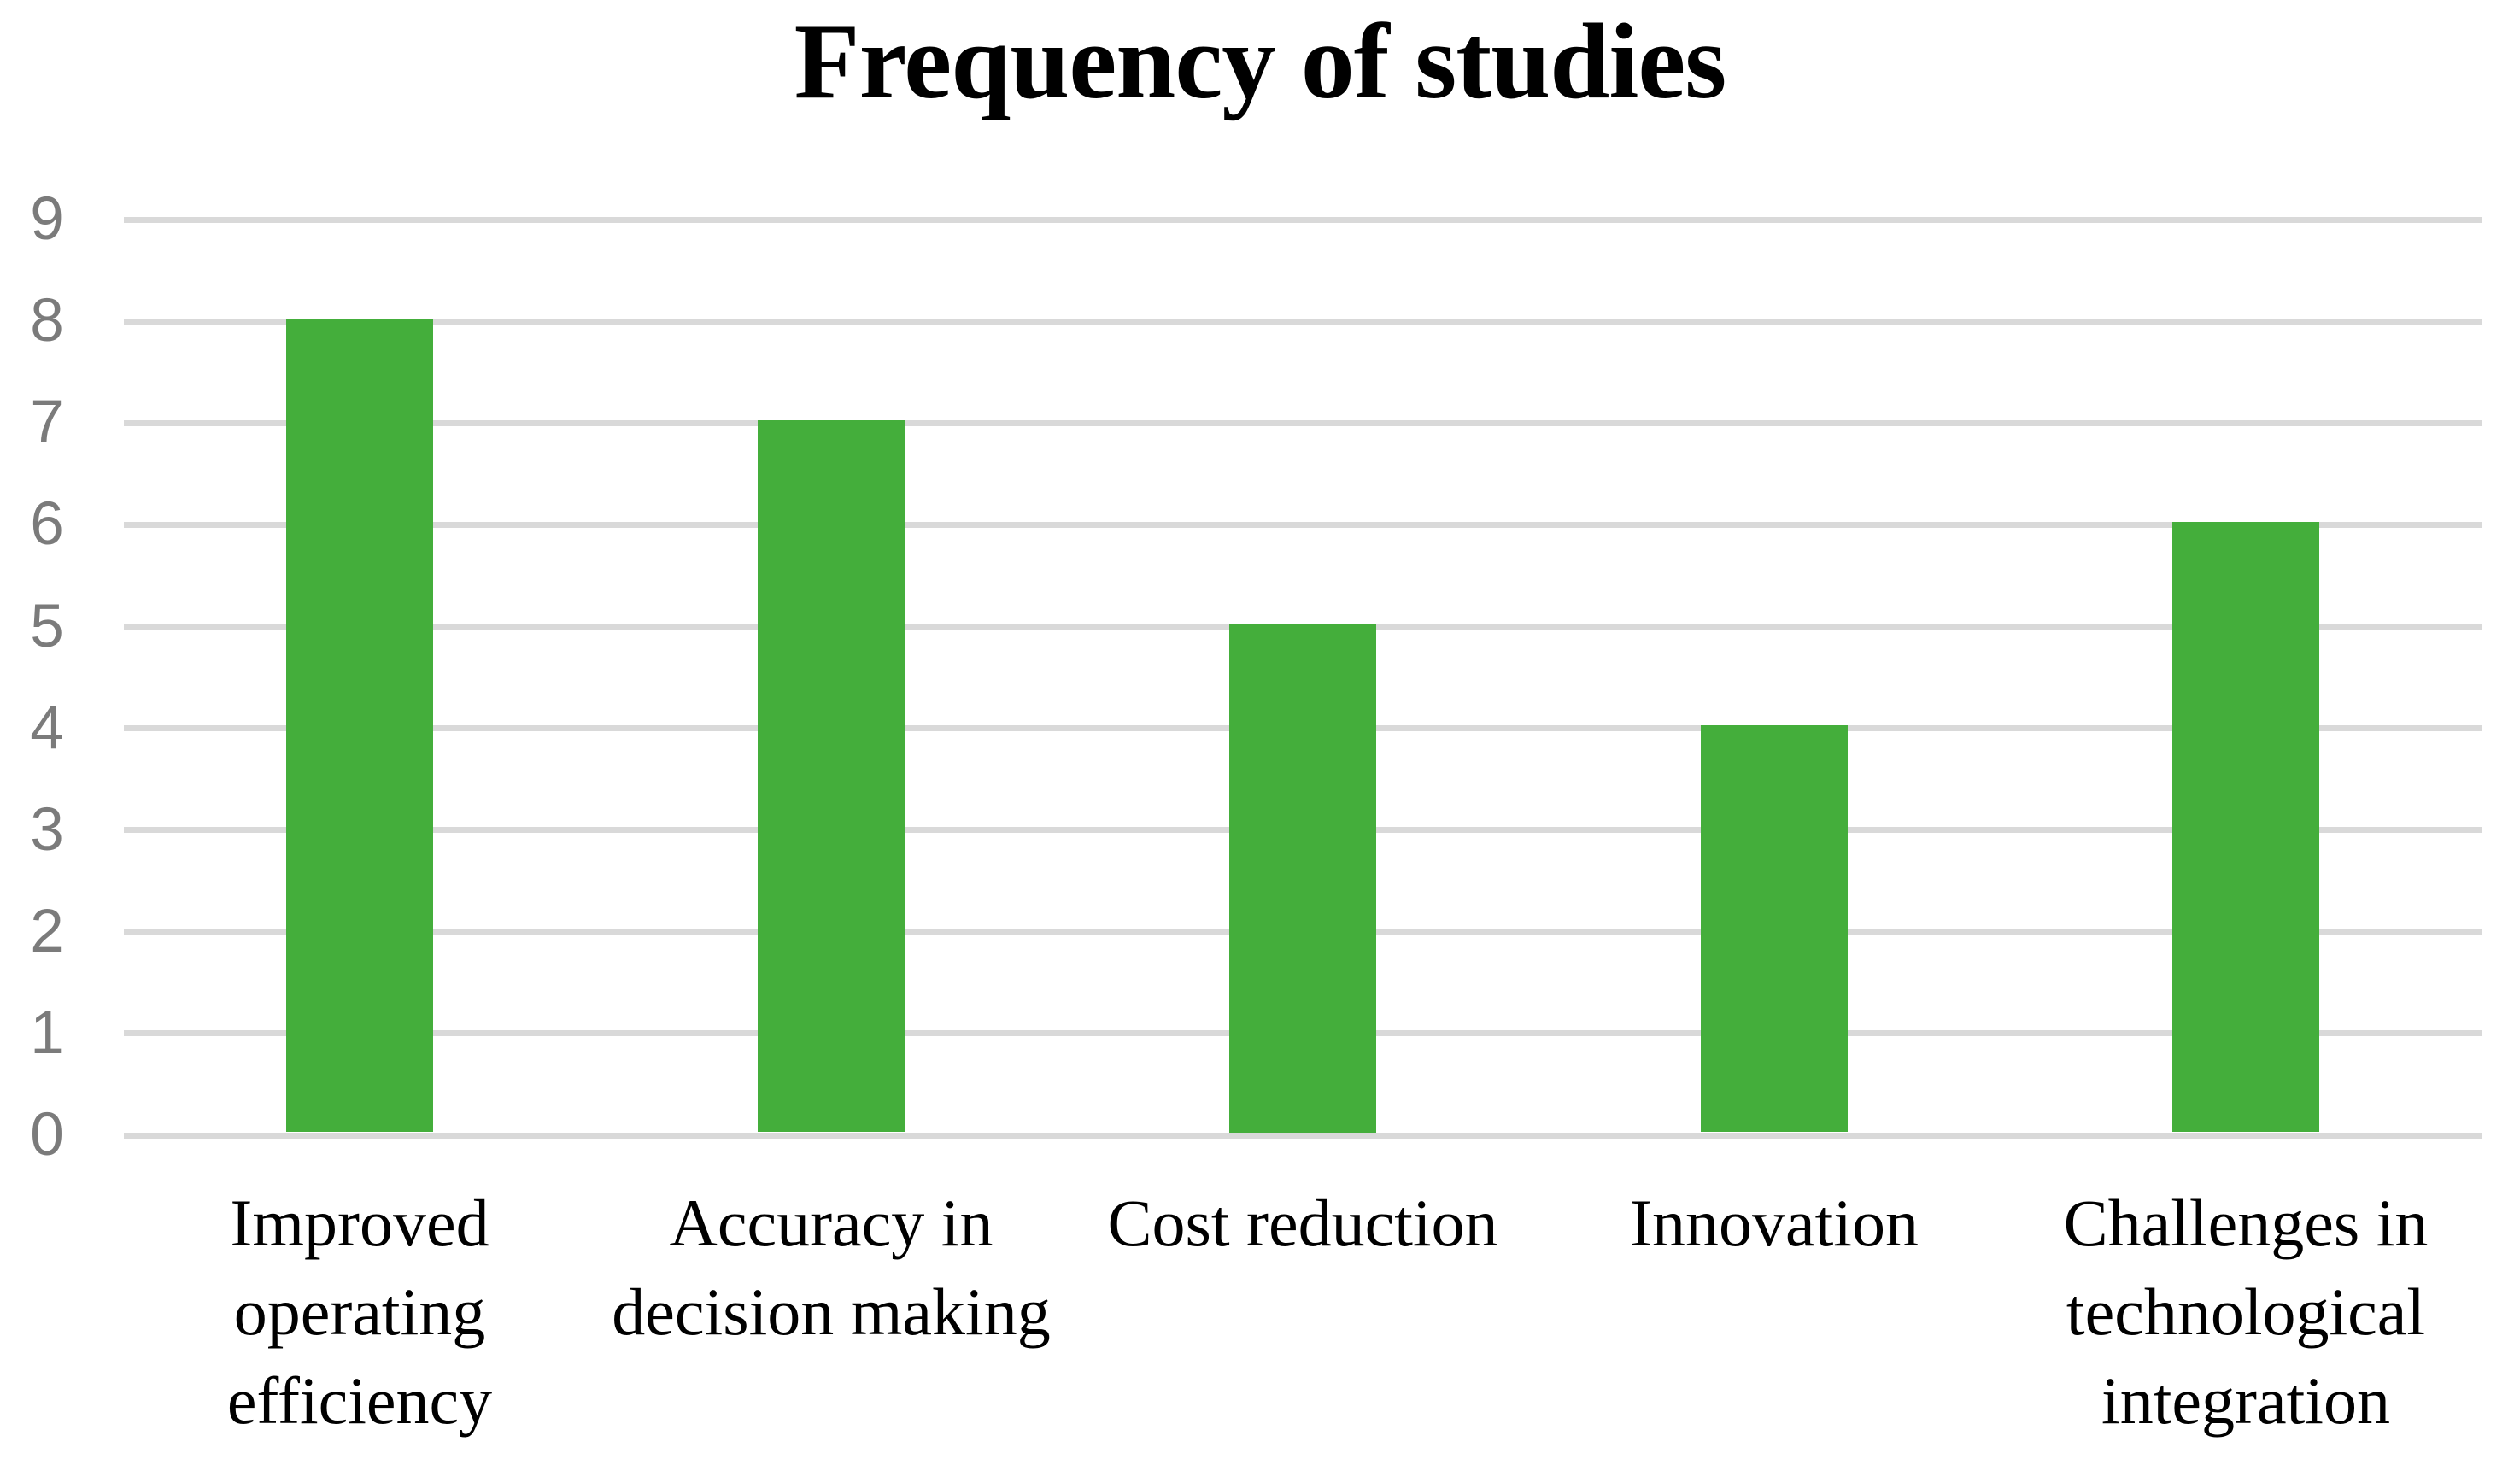 This screenshot has height=1459, width=2520. Describe the element at coordinates (47, 829) in the screenshot. I see `y-axis-tick-label: 3` at that location.